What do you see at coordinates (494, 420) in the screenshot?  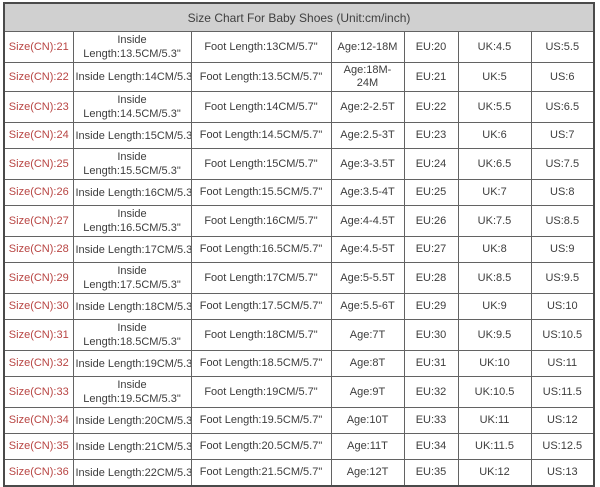 I see `uk-size-cell: UK:11` at bounding box center [494, 420].